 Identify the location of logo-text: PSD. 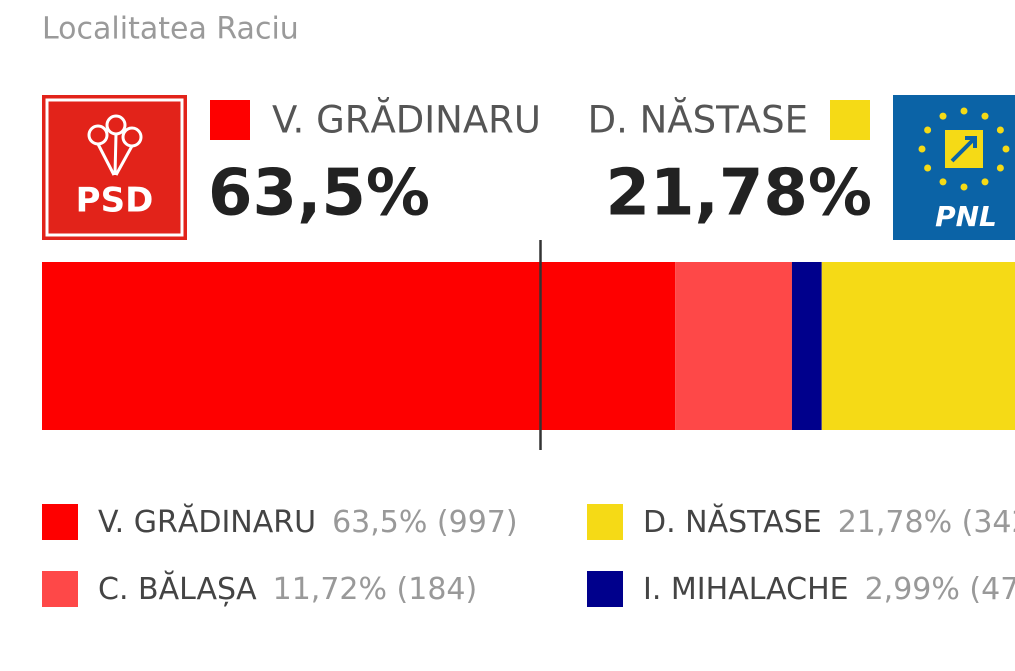
(115, 201).